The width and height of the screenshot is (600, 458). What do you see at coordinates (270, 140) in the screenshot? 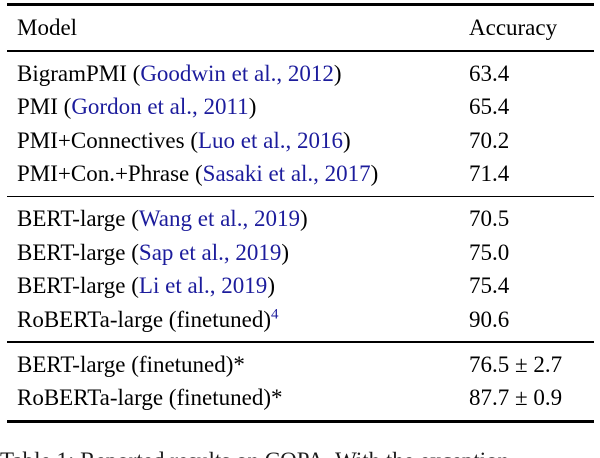
I see `citation-link: Luo et al., 2016` at bounding box center [270, 140].